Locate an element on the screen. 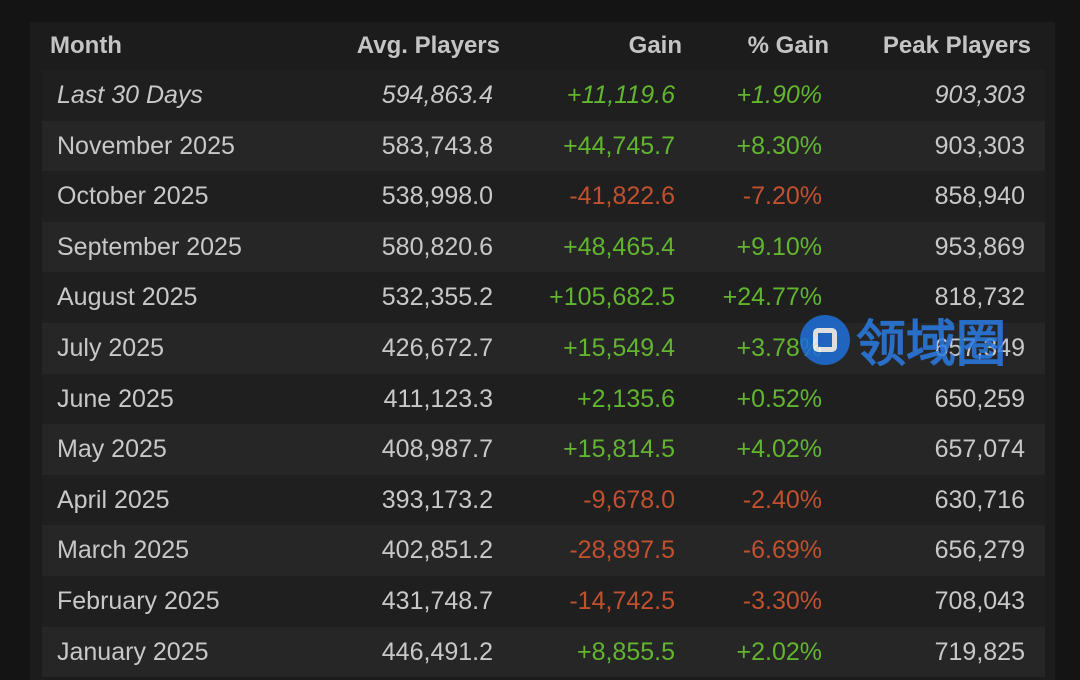 The width and height of the screenshot is (1080, 680). avg-players-cell: 393,173.2 is located at coordinates (437, 499).